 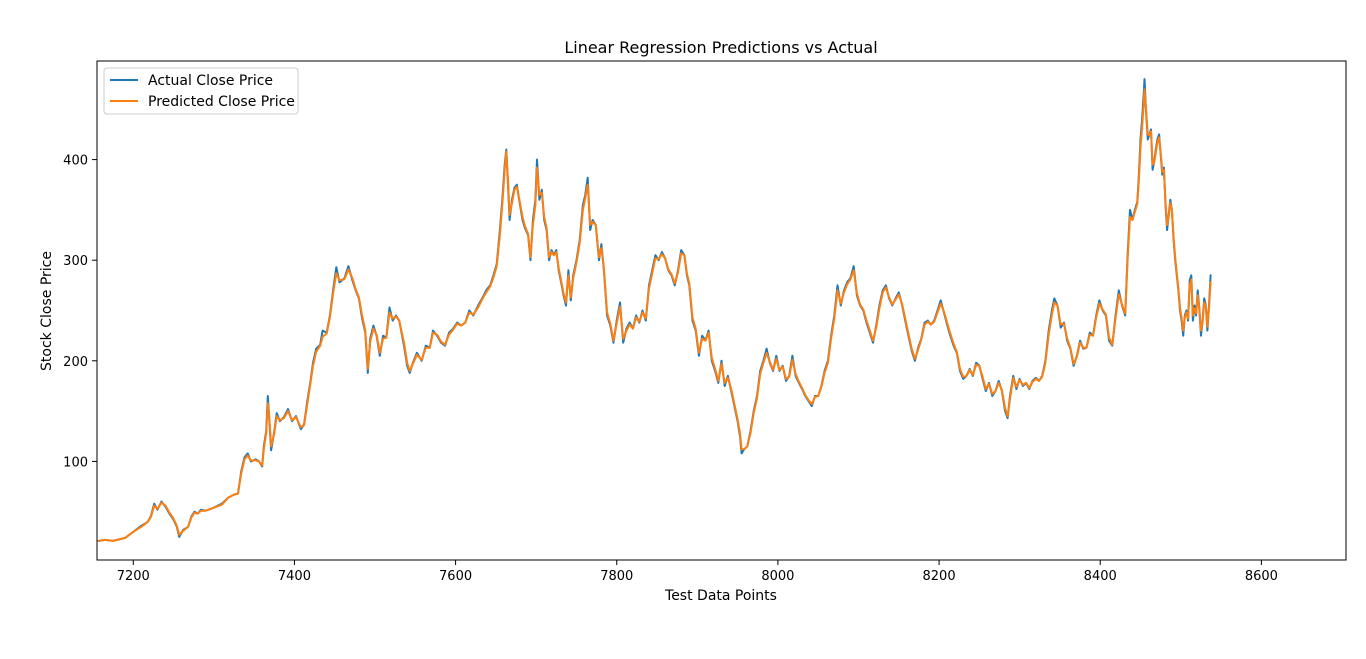 I want to click on x-axis-label: Test Data Points, so click(x=720, y=596).